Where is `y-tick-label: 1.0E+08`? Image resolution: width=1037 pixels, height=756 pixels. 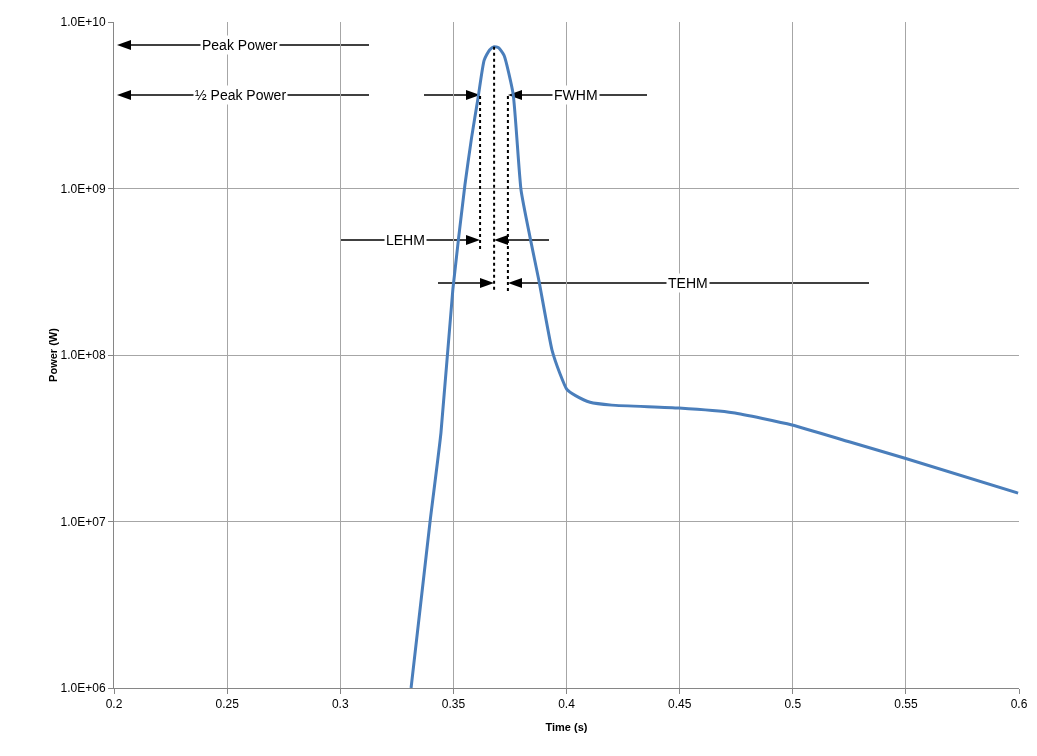
y-tick-label: 1.0E+08 is located at coordinates (83, 355).